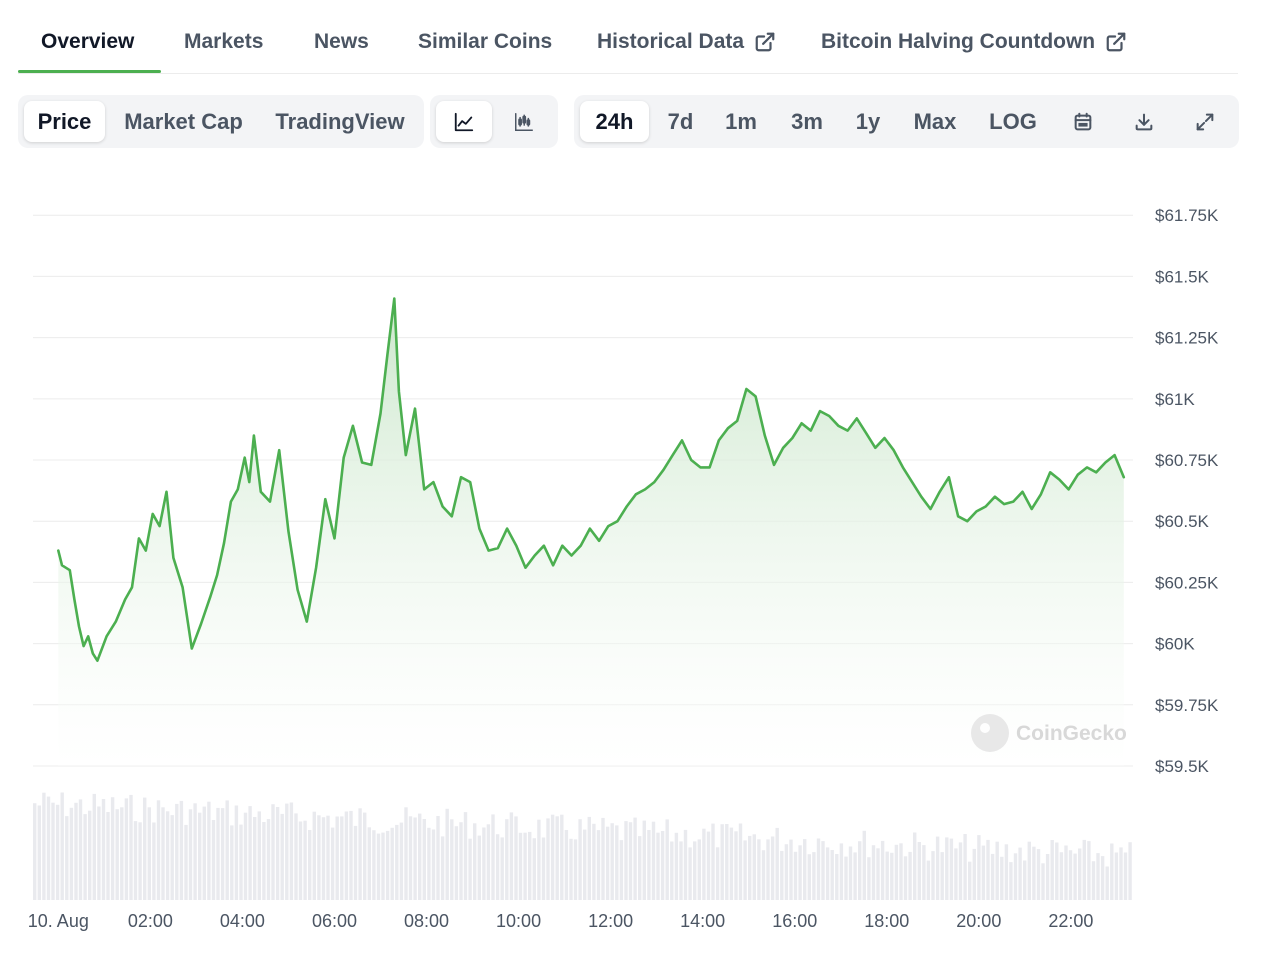  I want to click on tab-news: News, so click(341, 42).